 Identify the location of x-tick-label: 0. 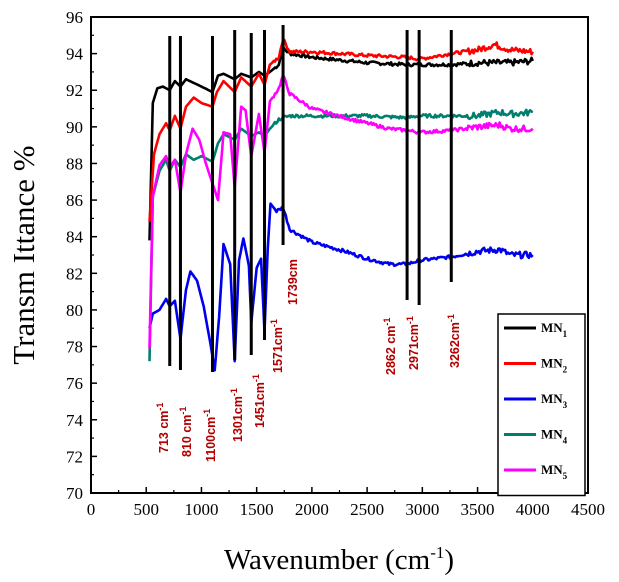
(91, 509).